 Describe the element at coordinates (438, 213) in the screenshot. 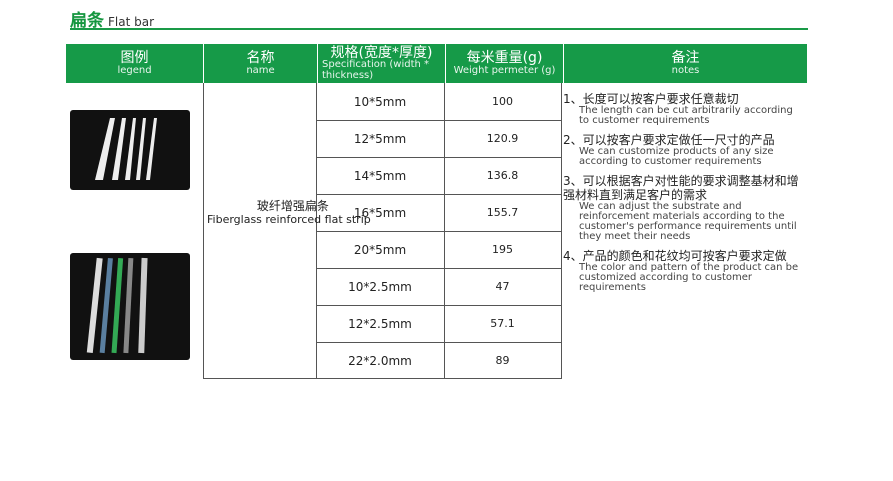

I see `table-row: 16*5mm 155.7` at that location.